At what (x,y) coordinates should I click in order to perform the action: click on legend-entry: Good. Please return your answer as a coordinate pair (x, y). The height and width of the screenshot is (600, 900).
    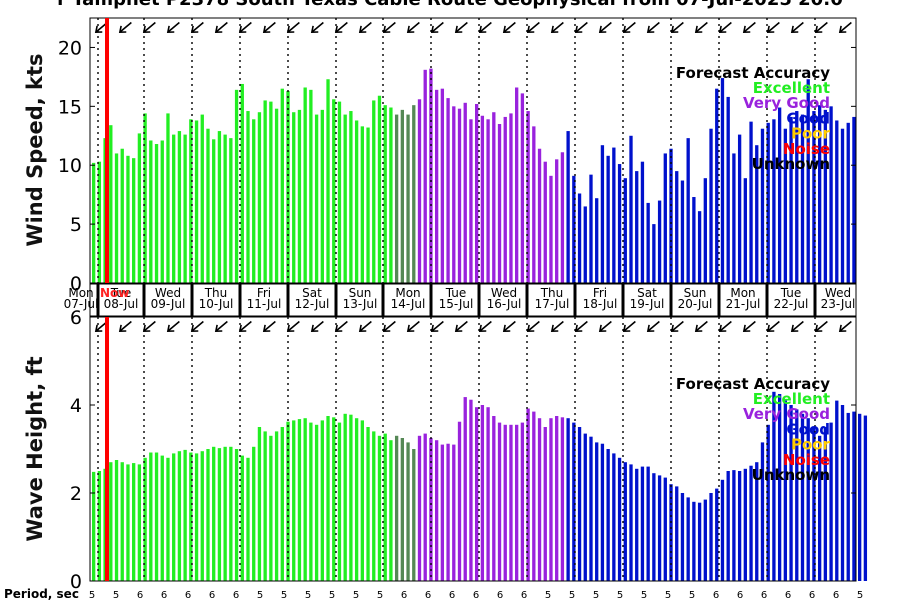
    Looking at the image, I should click on (808, 118).